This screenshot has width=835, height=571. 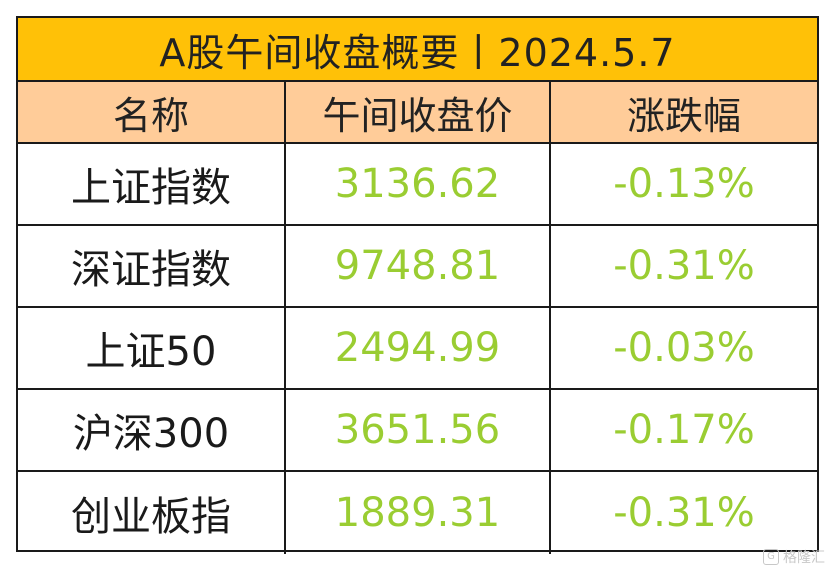 I want to click on table-row: 深证指数 9748.81 -0.31%, so click(x=417, y=267).